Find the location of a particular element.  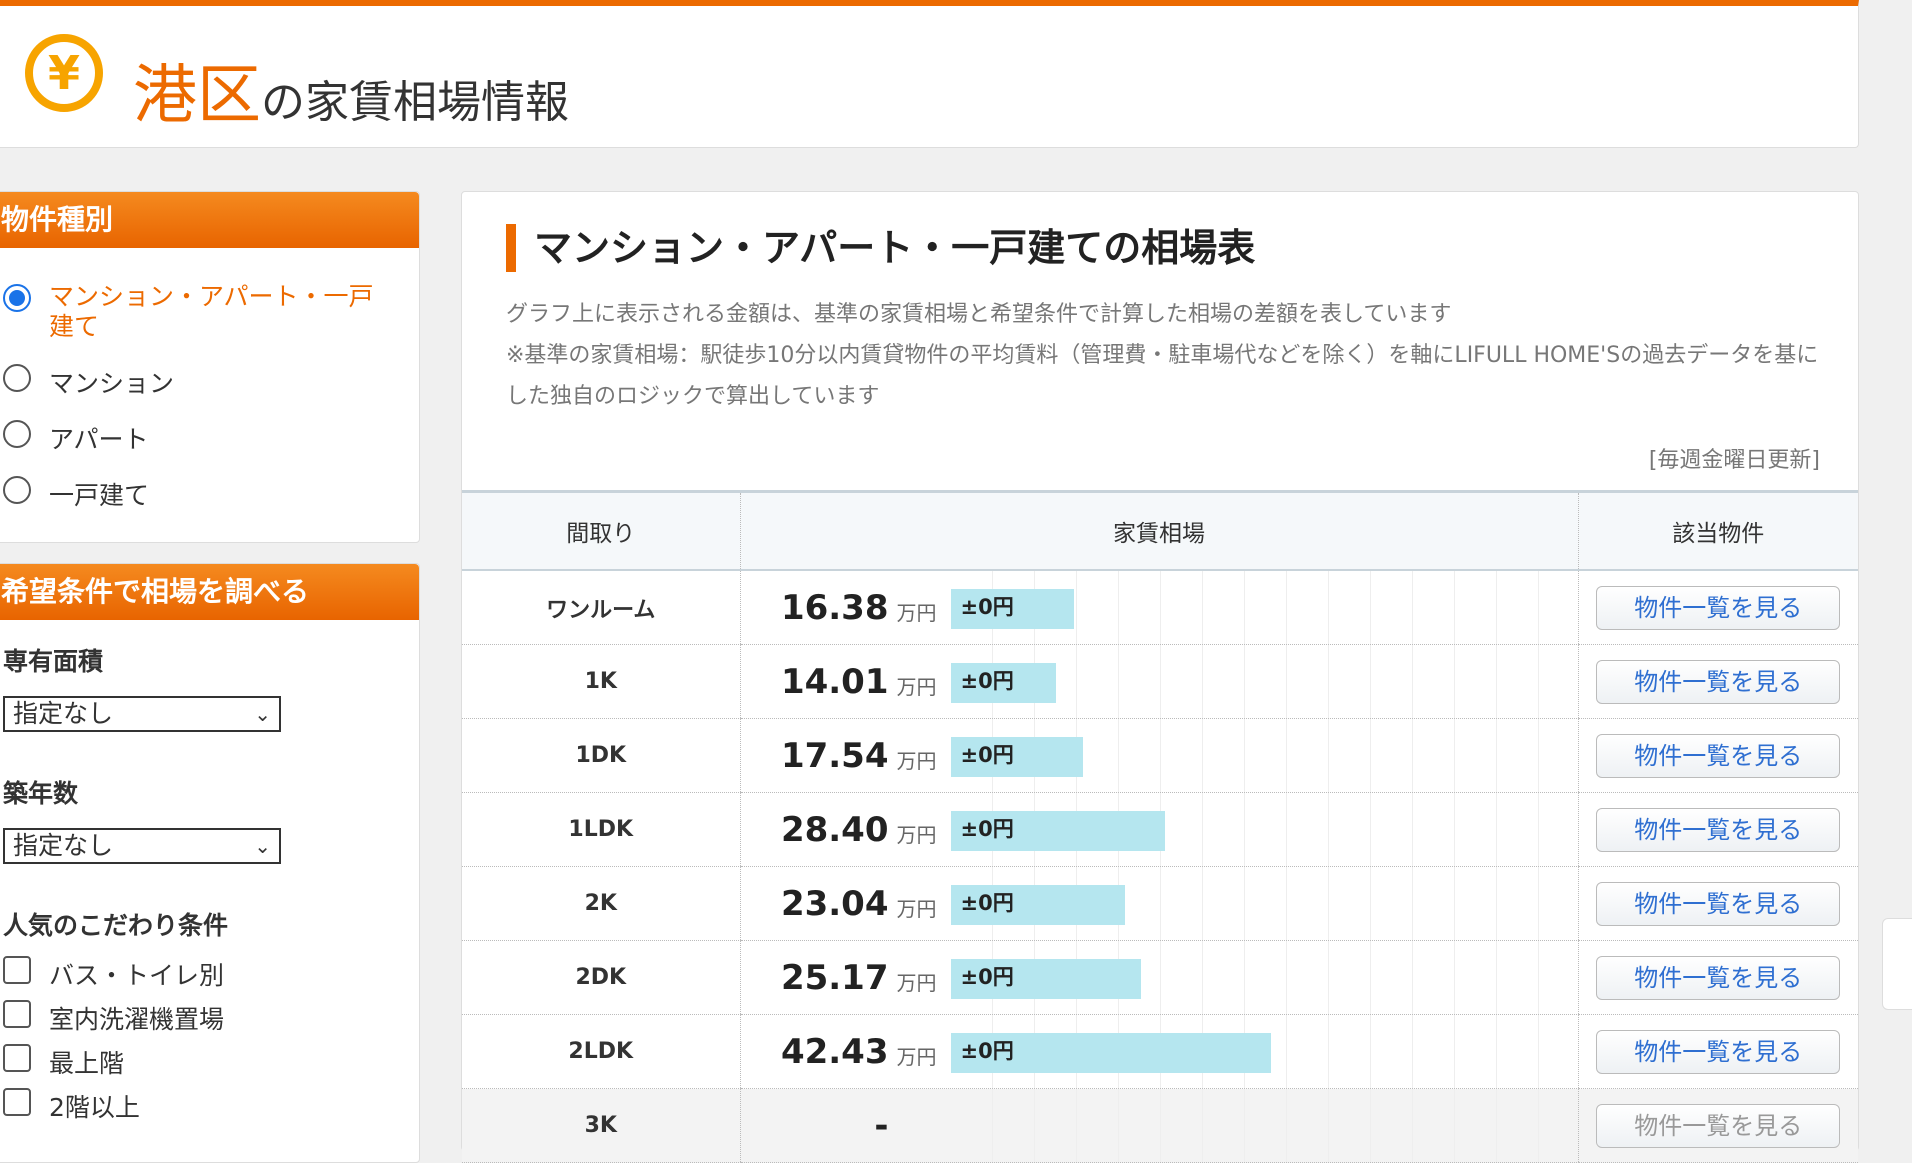

table-row: 1LDK 28.40 万円 ±0円 物件一覧を見る is located at coordinates (1160, 829).